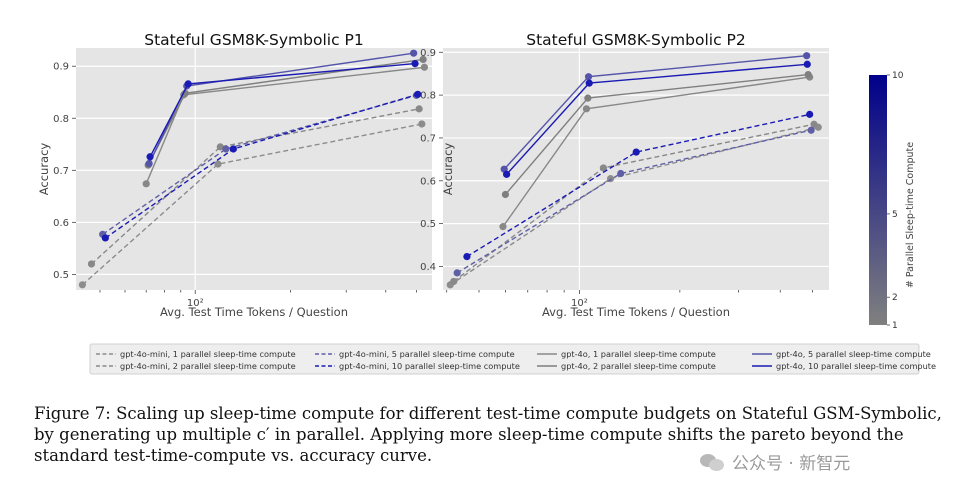 This screenshot has width=960, height=498. What do you see at coordinates (910, 215) in the screenshot?
I see `colorbar-label: # Parallel Sleep-time Compute` at bounding box center [910, 215].